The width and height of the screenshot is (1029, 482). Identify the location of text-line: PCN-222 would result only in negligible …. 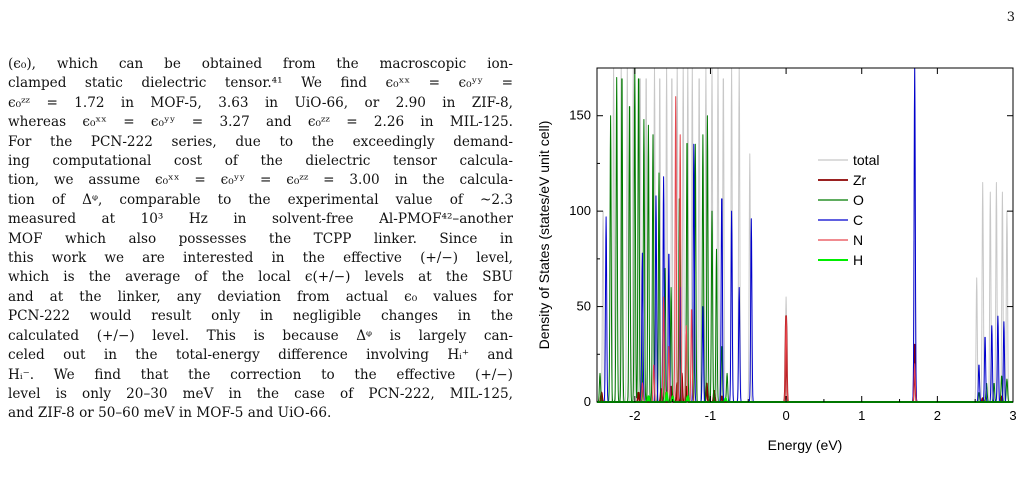
(260, 316).